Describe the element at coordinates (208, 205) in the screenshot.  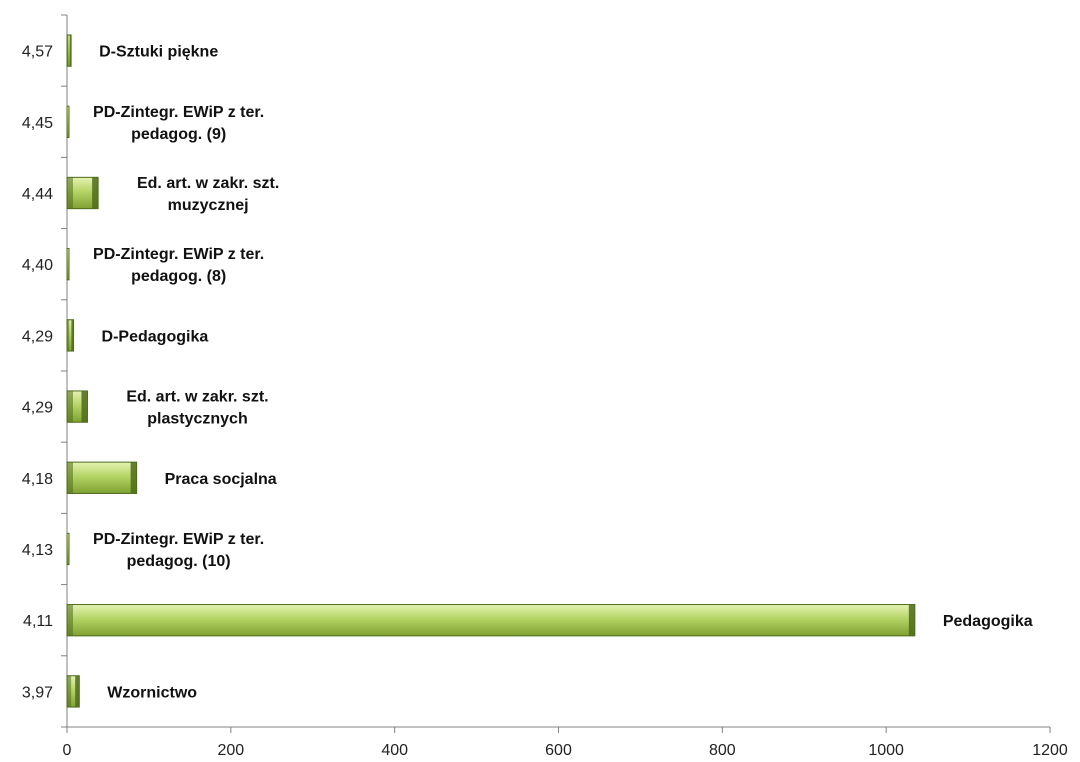
I see `bar-label: muzycznej` at that location.